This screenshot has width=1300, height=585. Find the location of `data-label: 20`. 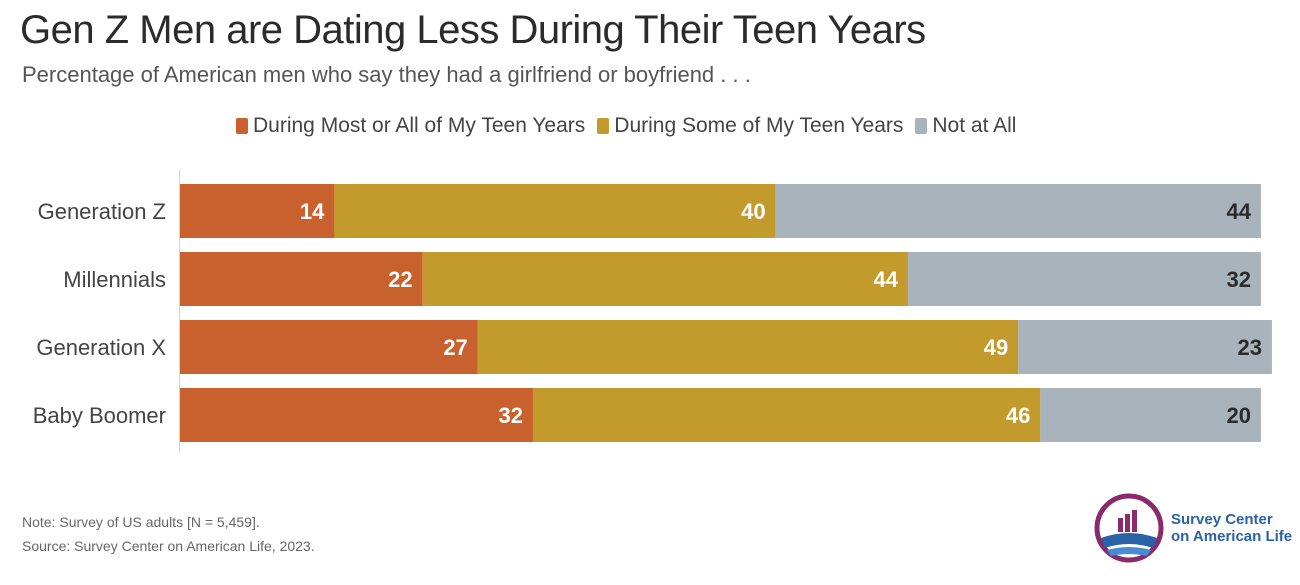

data-label: 20 is located at coordinates (1238, 415).